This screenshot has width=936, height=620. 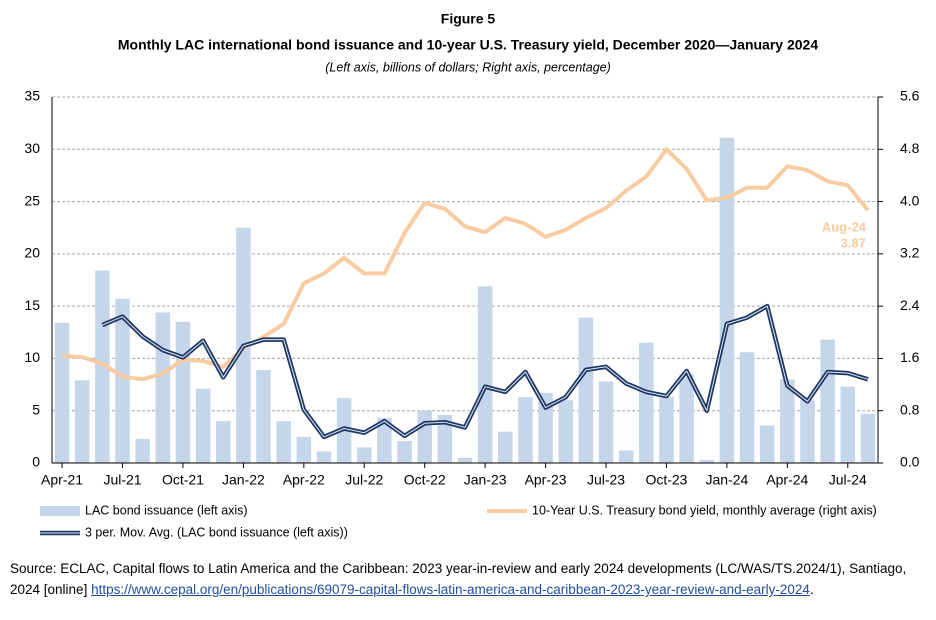 What do you see at coordinates (910, 305) in the screenshot?
I see `y2-tick-label: 2.4` at bounding box center [910, 305].